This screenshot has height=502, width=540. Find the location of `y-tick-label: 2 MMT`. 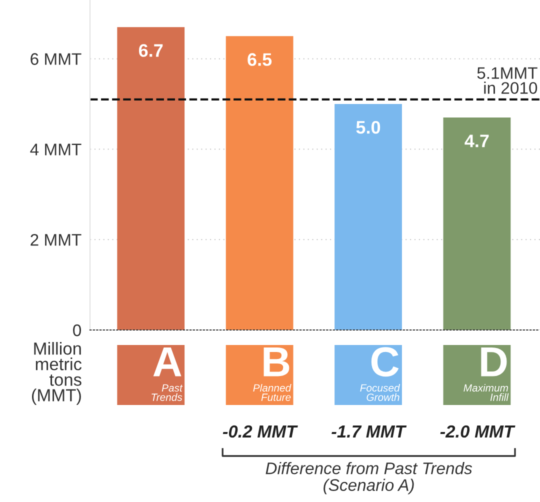

y-tick-label: 2 MMT is located at coordinates (56, 240).